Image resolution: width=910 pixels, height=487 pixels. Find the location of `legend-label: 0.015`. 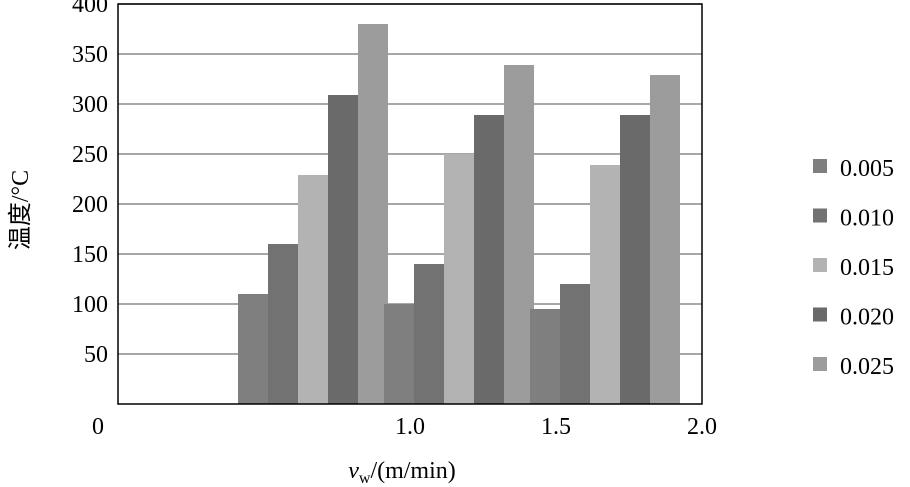

legend-label: 0.015 is located at coordinates (867, 268).